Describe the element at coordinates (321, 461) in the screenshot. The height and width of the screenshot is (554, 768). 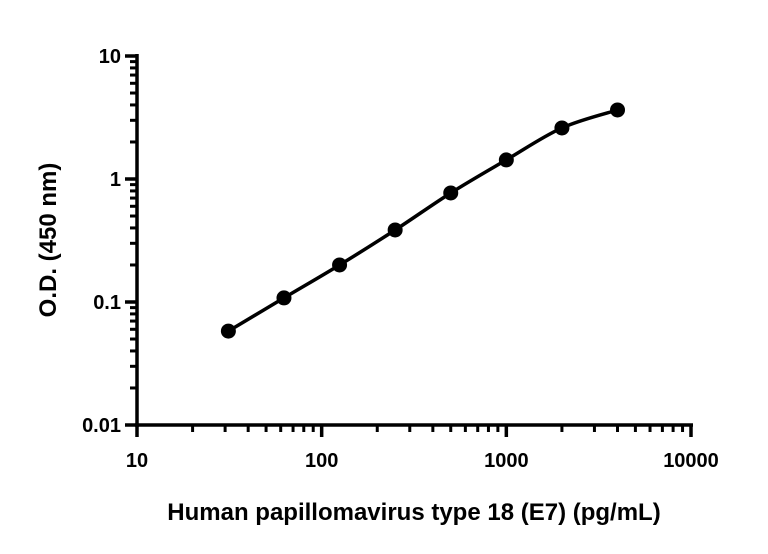
I see `x-tick-label: 100` at that location.